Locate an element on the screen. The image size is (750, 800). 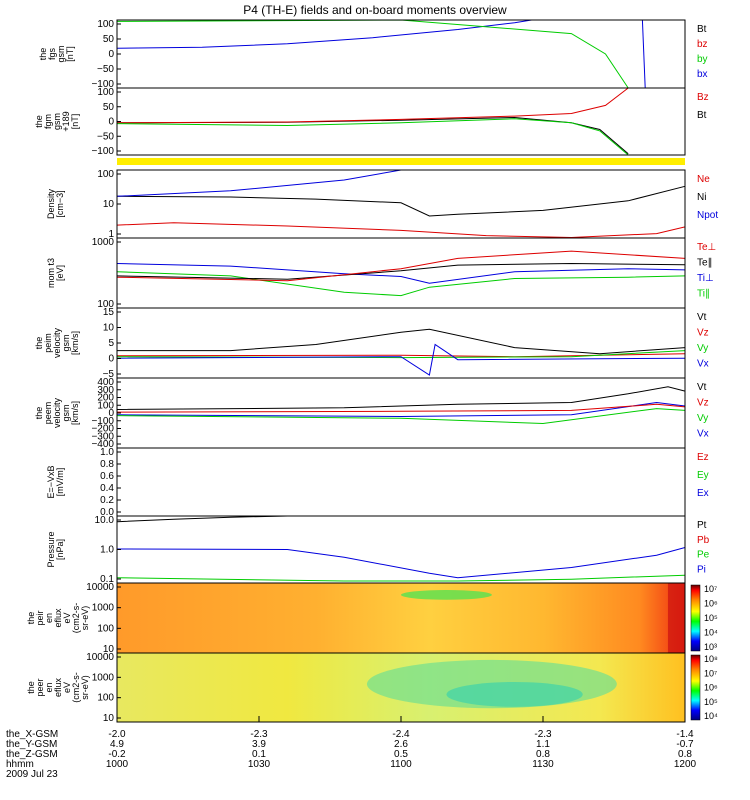
y-axis-label: E=−VxB[mV/m] is located at coordinates (55, 481).